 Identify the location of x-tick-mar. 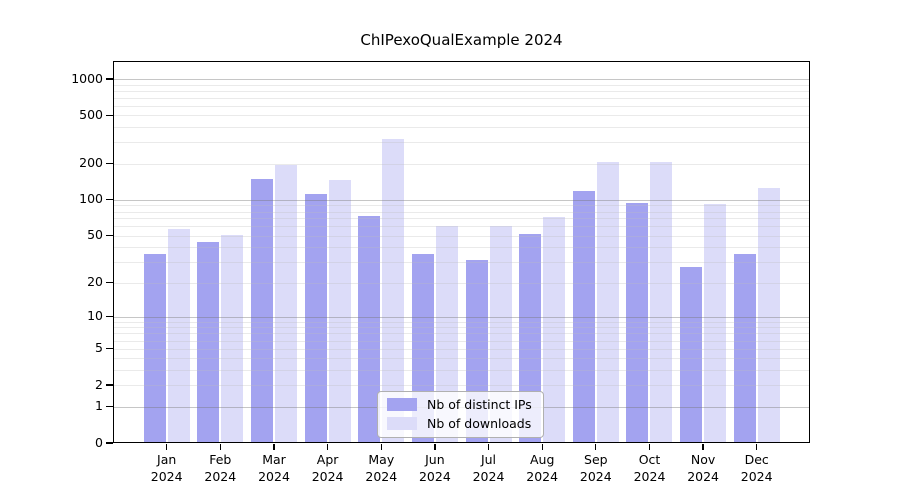
(274, 447).